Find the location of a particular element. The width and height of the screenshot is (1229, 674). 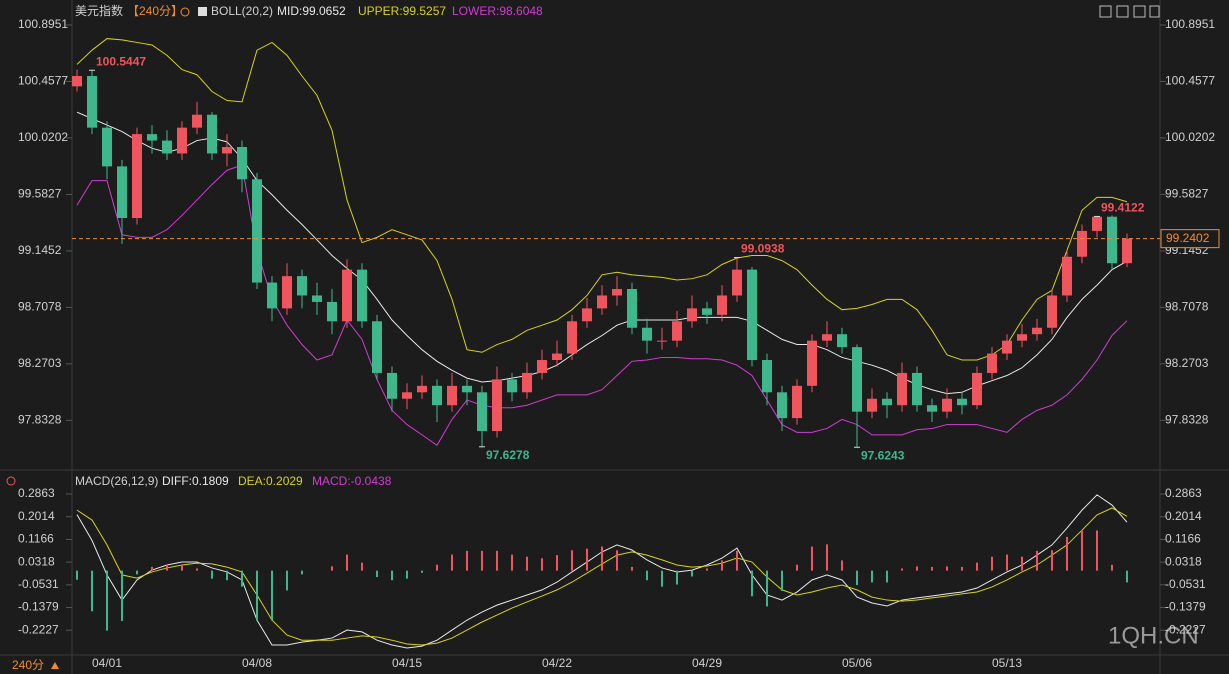

extreme-label: 99.4122 is located at coordinates (1123, 208).